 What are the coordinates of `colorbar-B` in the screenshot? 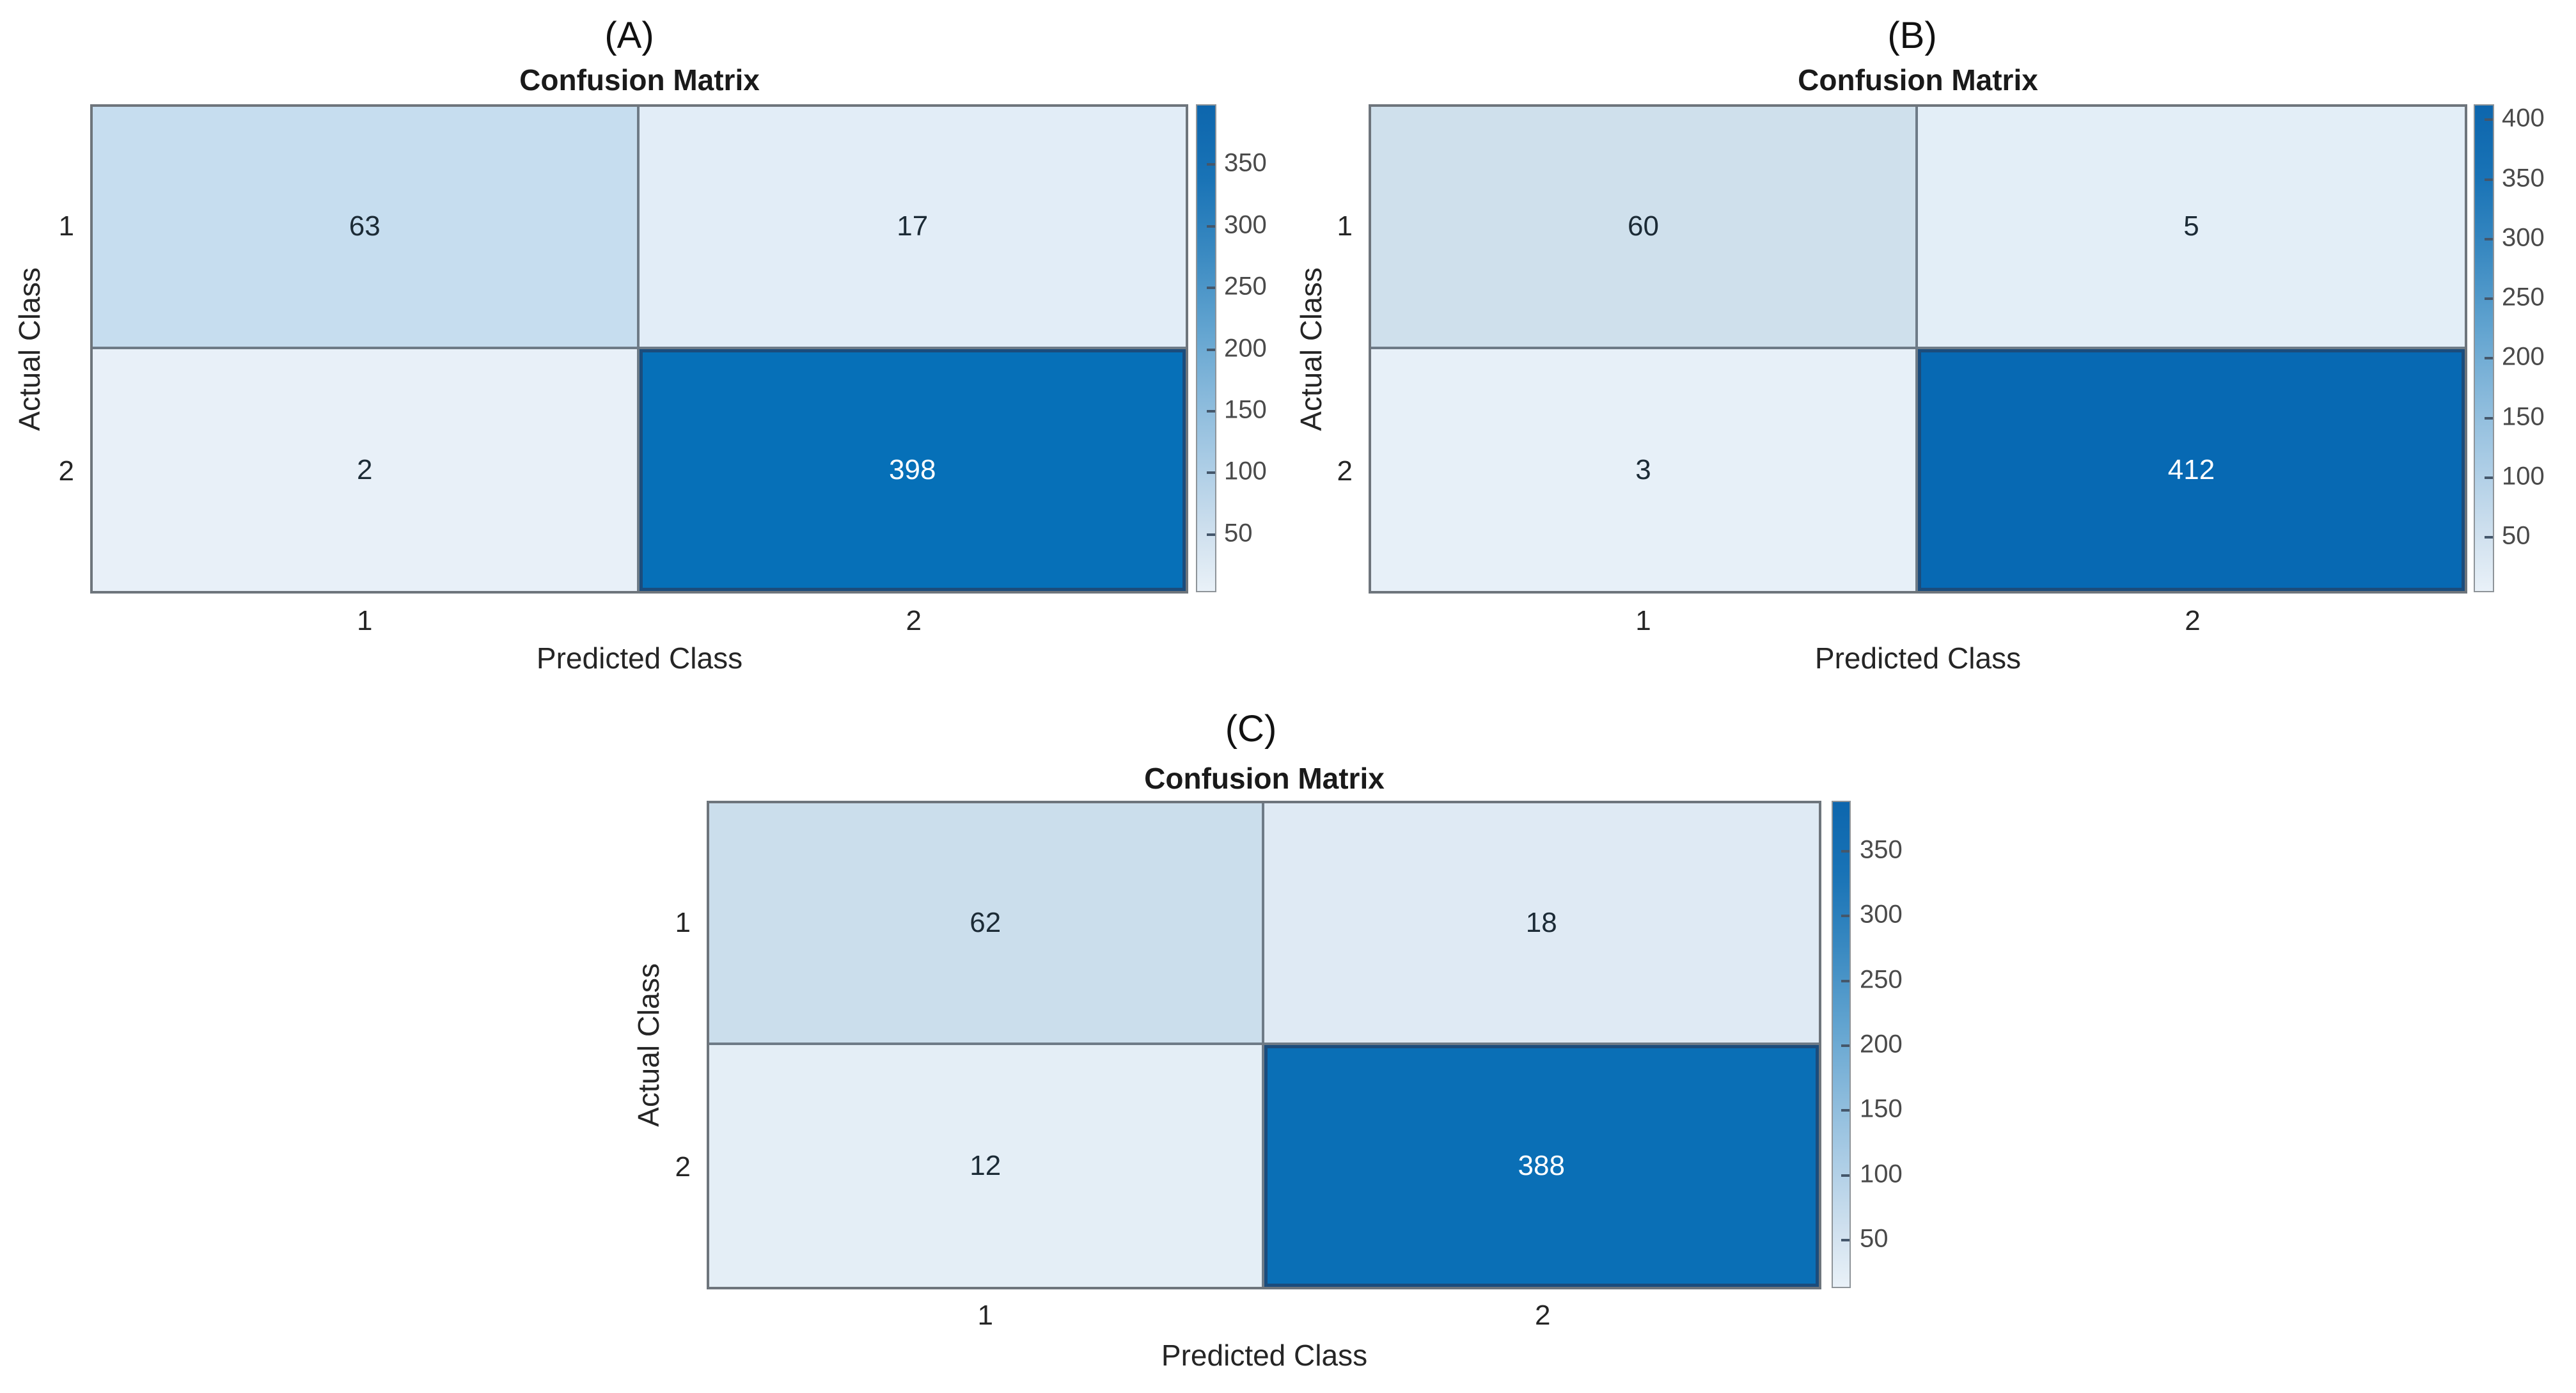 It's located at (2484, 348).